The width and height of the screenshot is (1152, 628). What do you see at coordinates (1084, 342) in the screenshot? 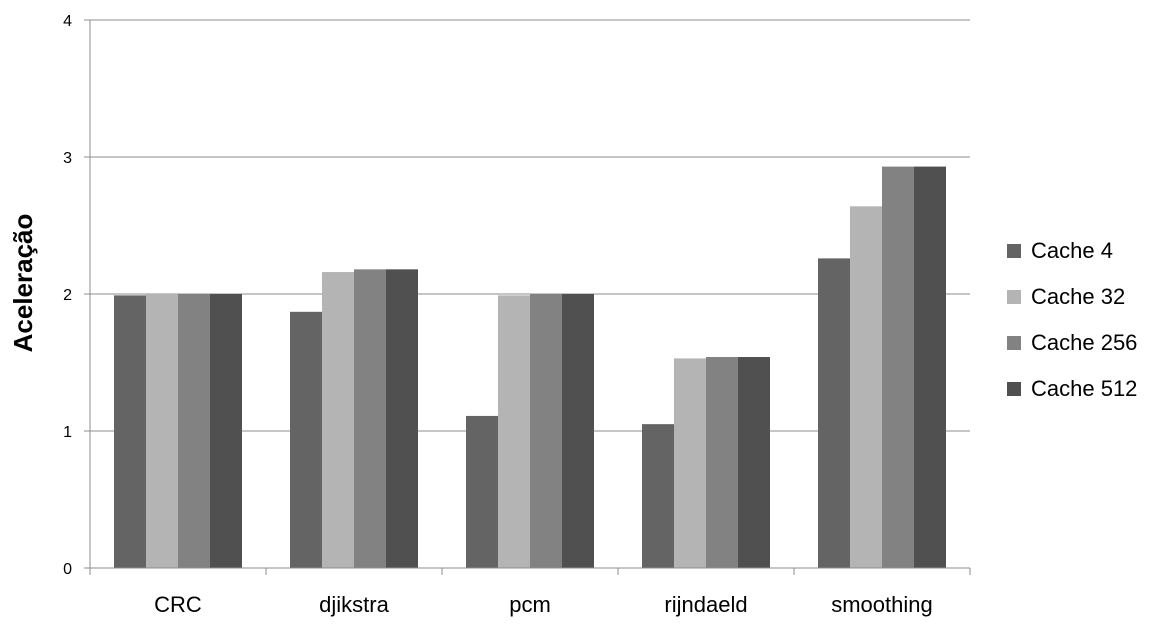
I see `legend-label: Cache 256` at bounding box center [1084, 342].